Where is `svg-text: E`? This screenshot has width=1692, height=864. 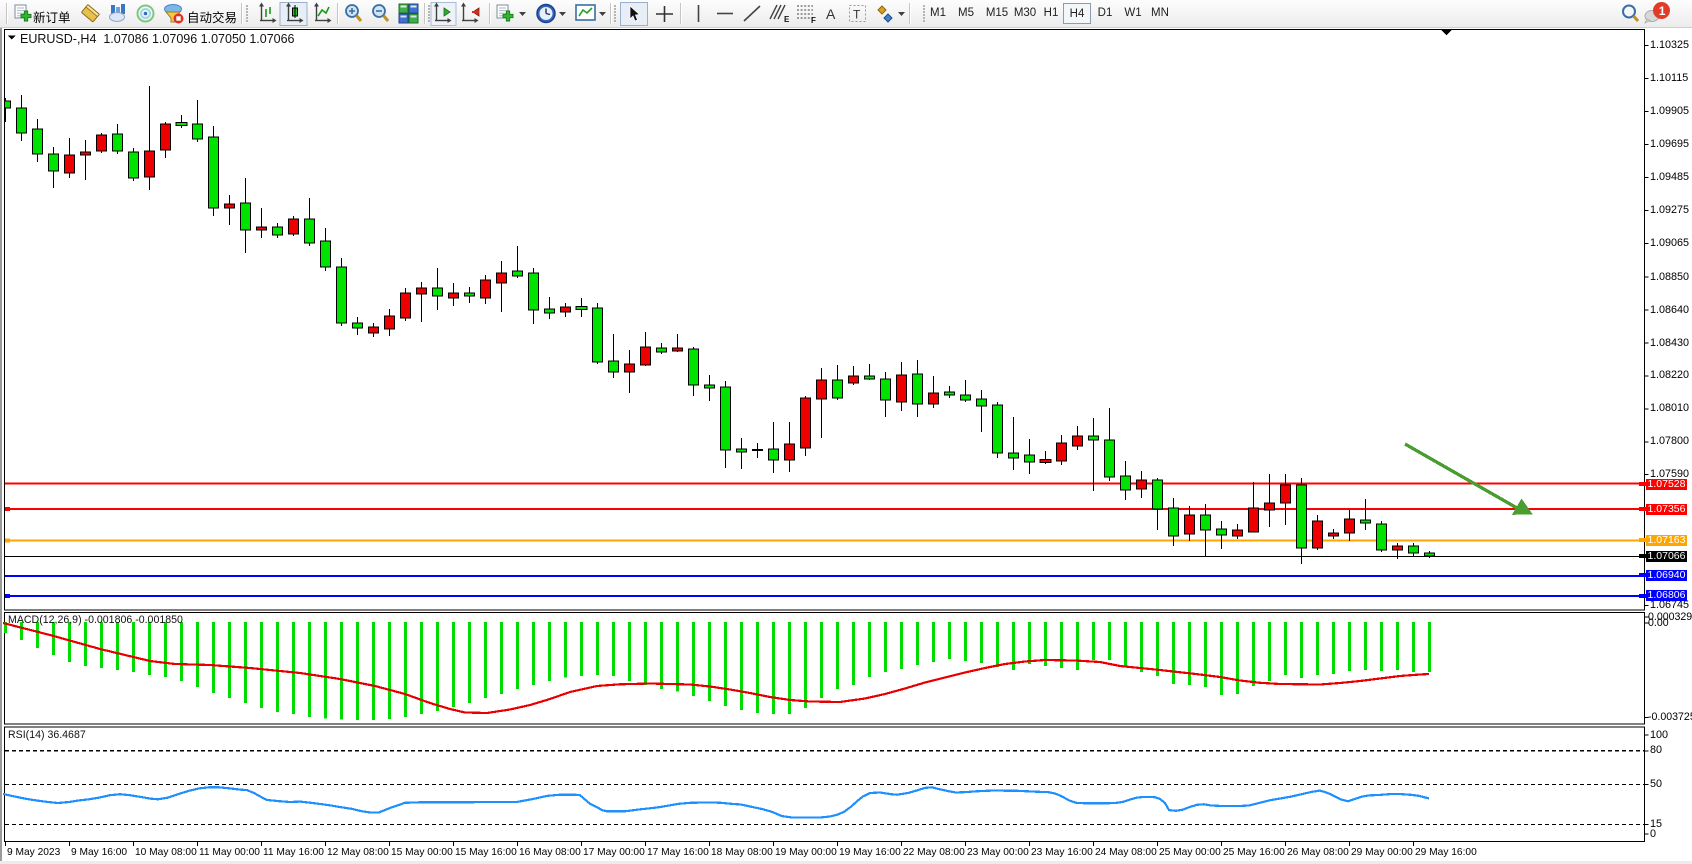 svg-text: E is located at coordinates (787, 19).